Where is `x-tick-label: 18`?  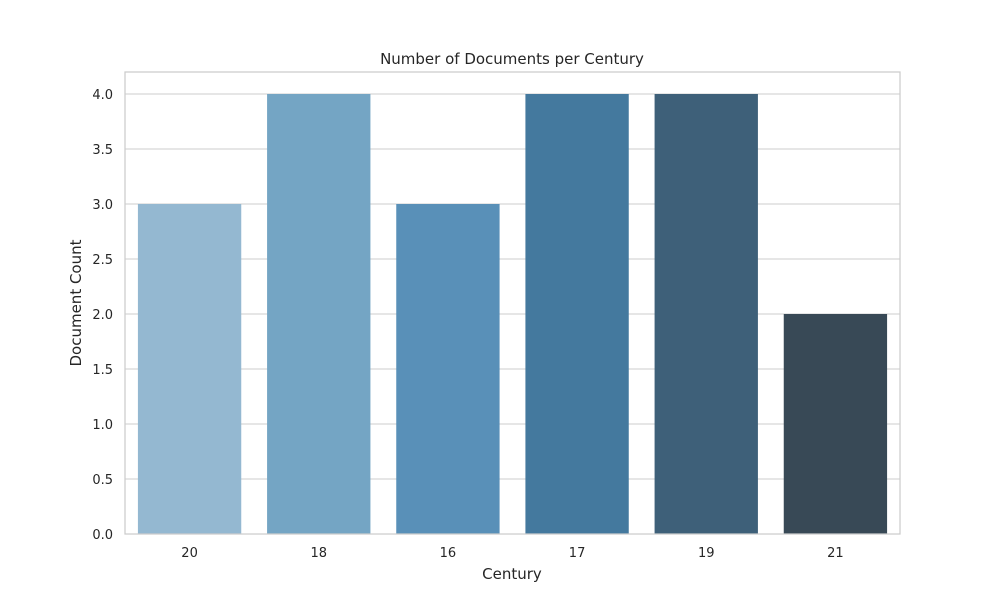
x-tick-label: 18 is located at coordinates (318, 553).